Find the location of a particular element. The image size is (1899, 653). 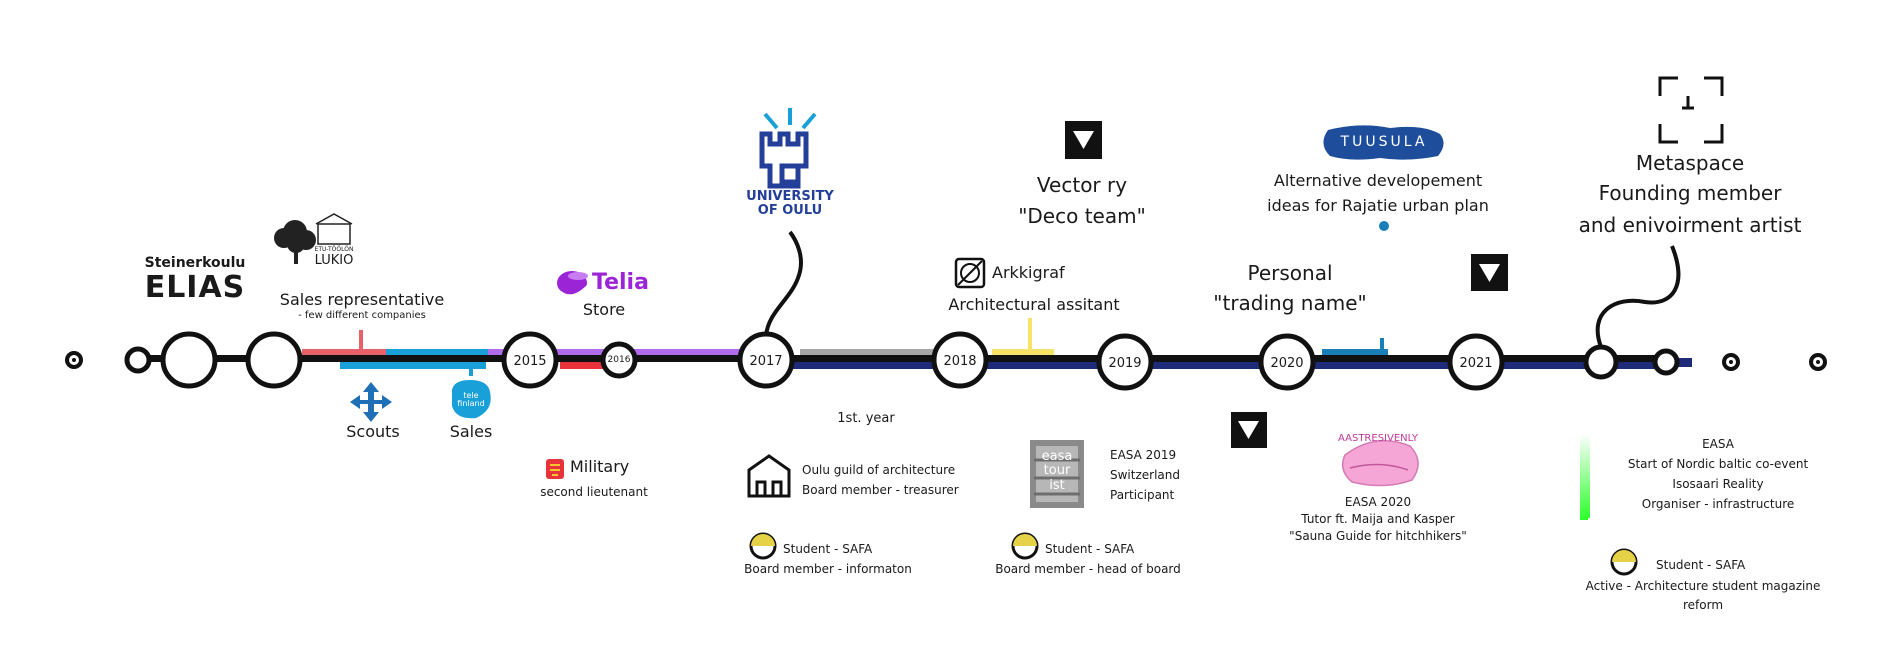

sales-label: Sales is located at coordinates (471, 431).